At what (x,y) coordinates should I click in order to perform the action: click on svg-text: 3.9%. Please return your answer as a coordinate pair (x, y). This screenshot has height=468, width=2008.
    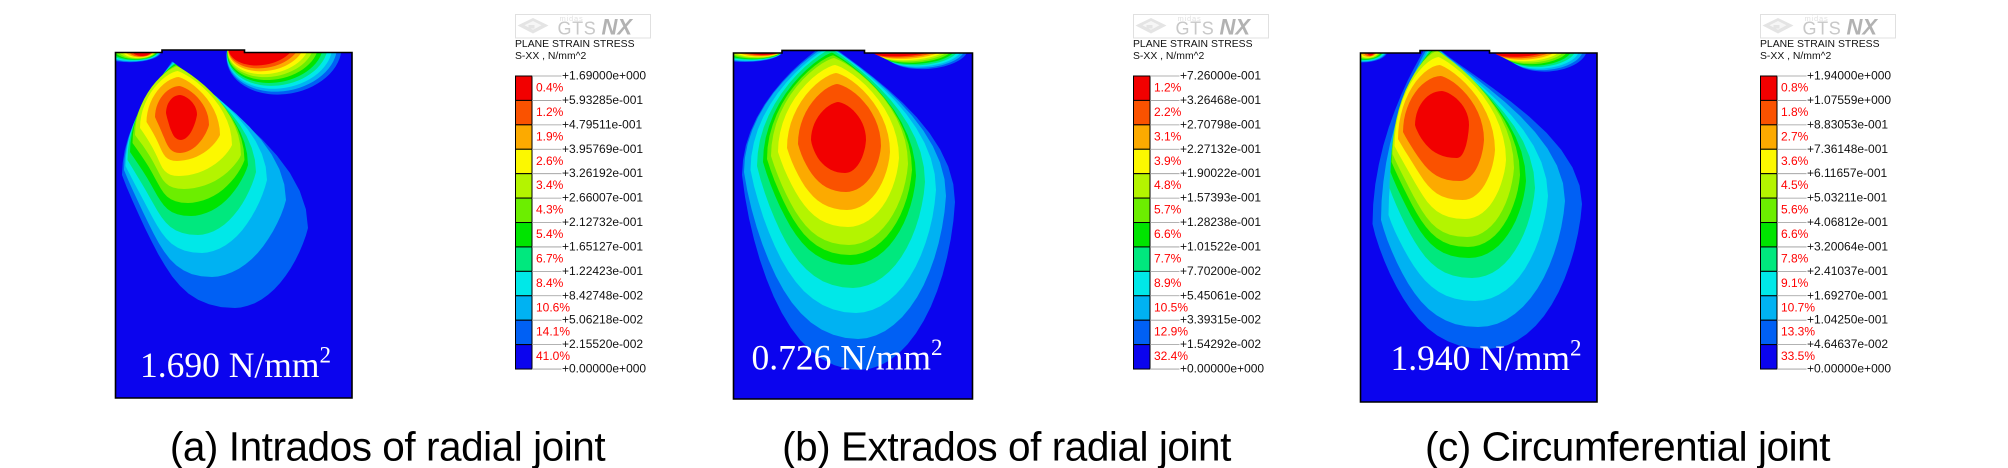
    Looking at the image, I should click on (1168, 161).